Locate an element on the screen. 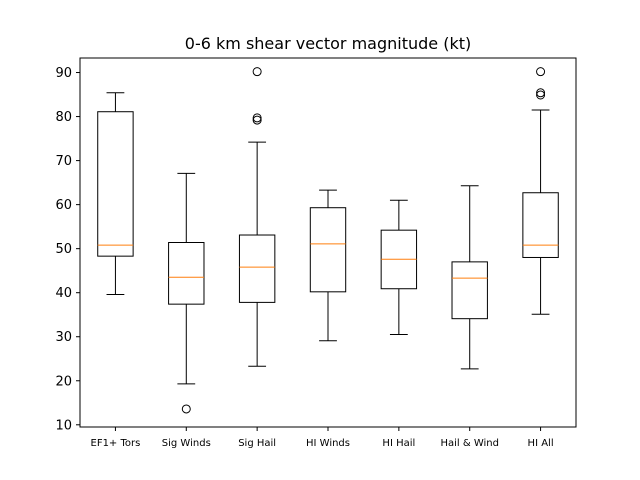 The height and width of the screenshot is (480, 640). x-tick-label: HI Winds is located at coordinates (328, 443).